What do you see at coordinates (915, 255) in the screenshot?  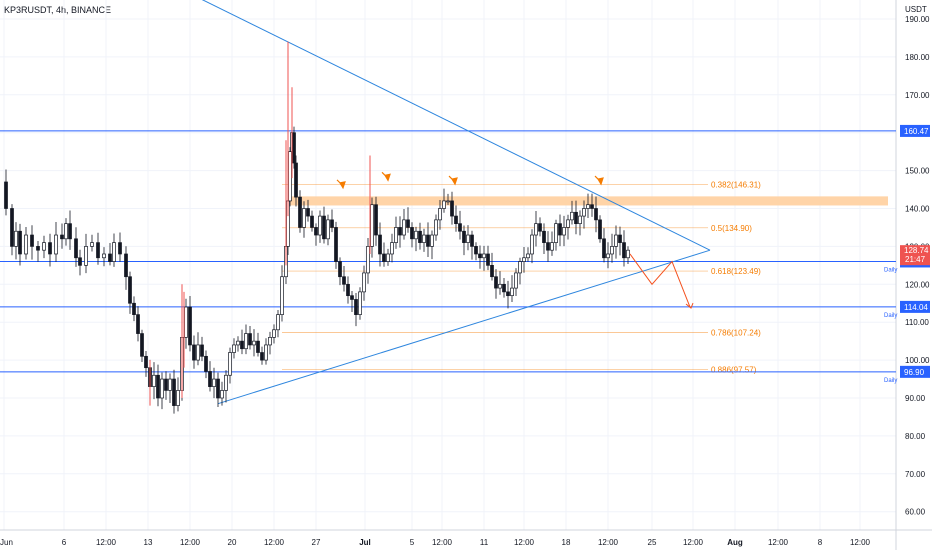 I see `last-price-badge` at bounding box center [915, 255].